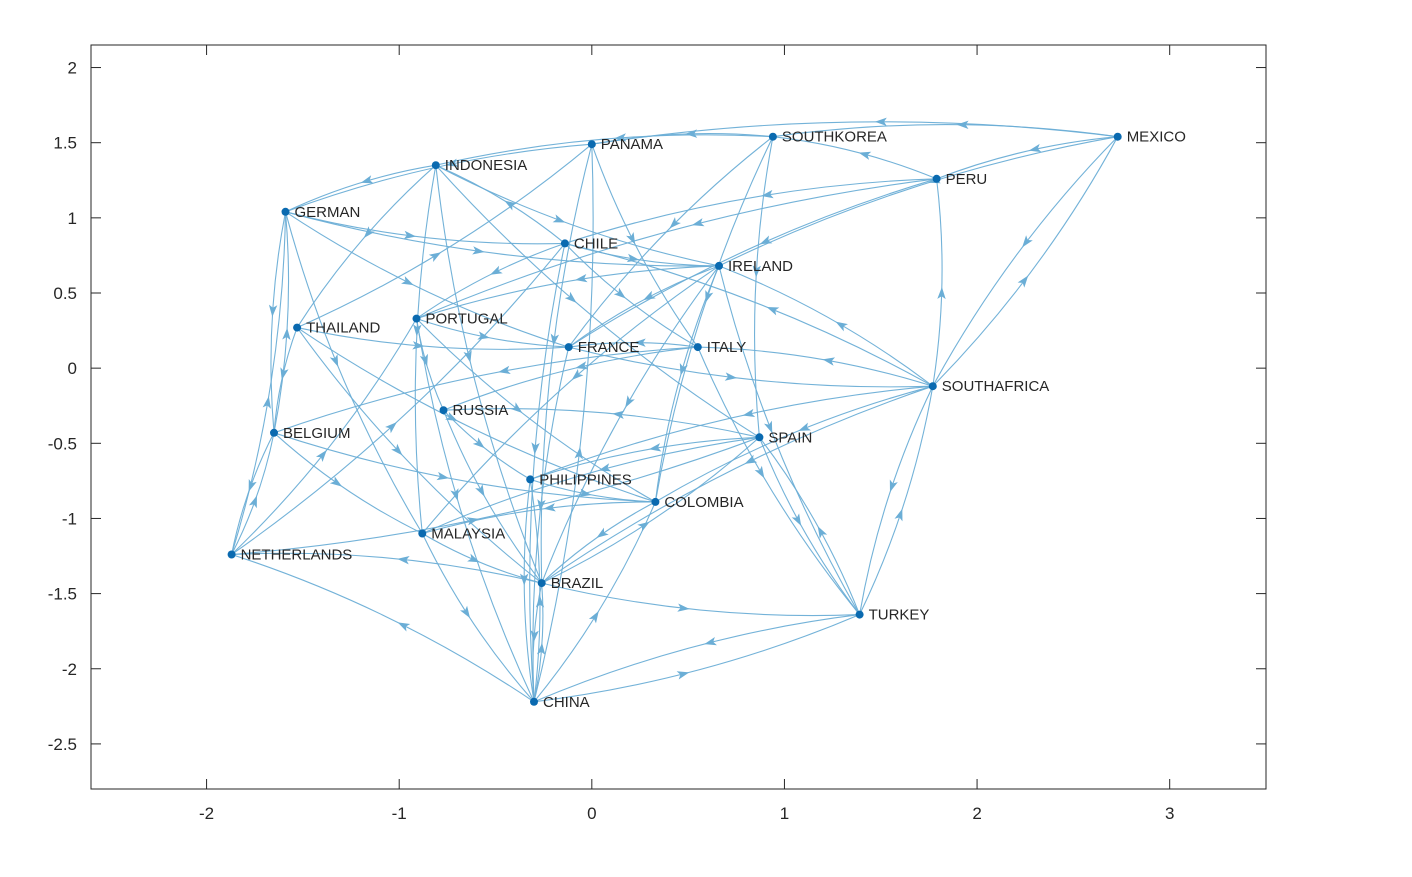  I want to click on edge-german-to-france, so click(427, 279).